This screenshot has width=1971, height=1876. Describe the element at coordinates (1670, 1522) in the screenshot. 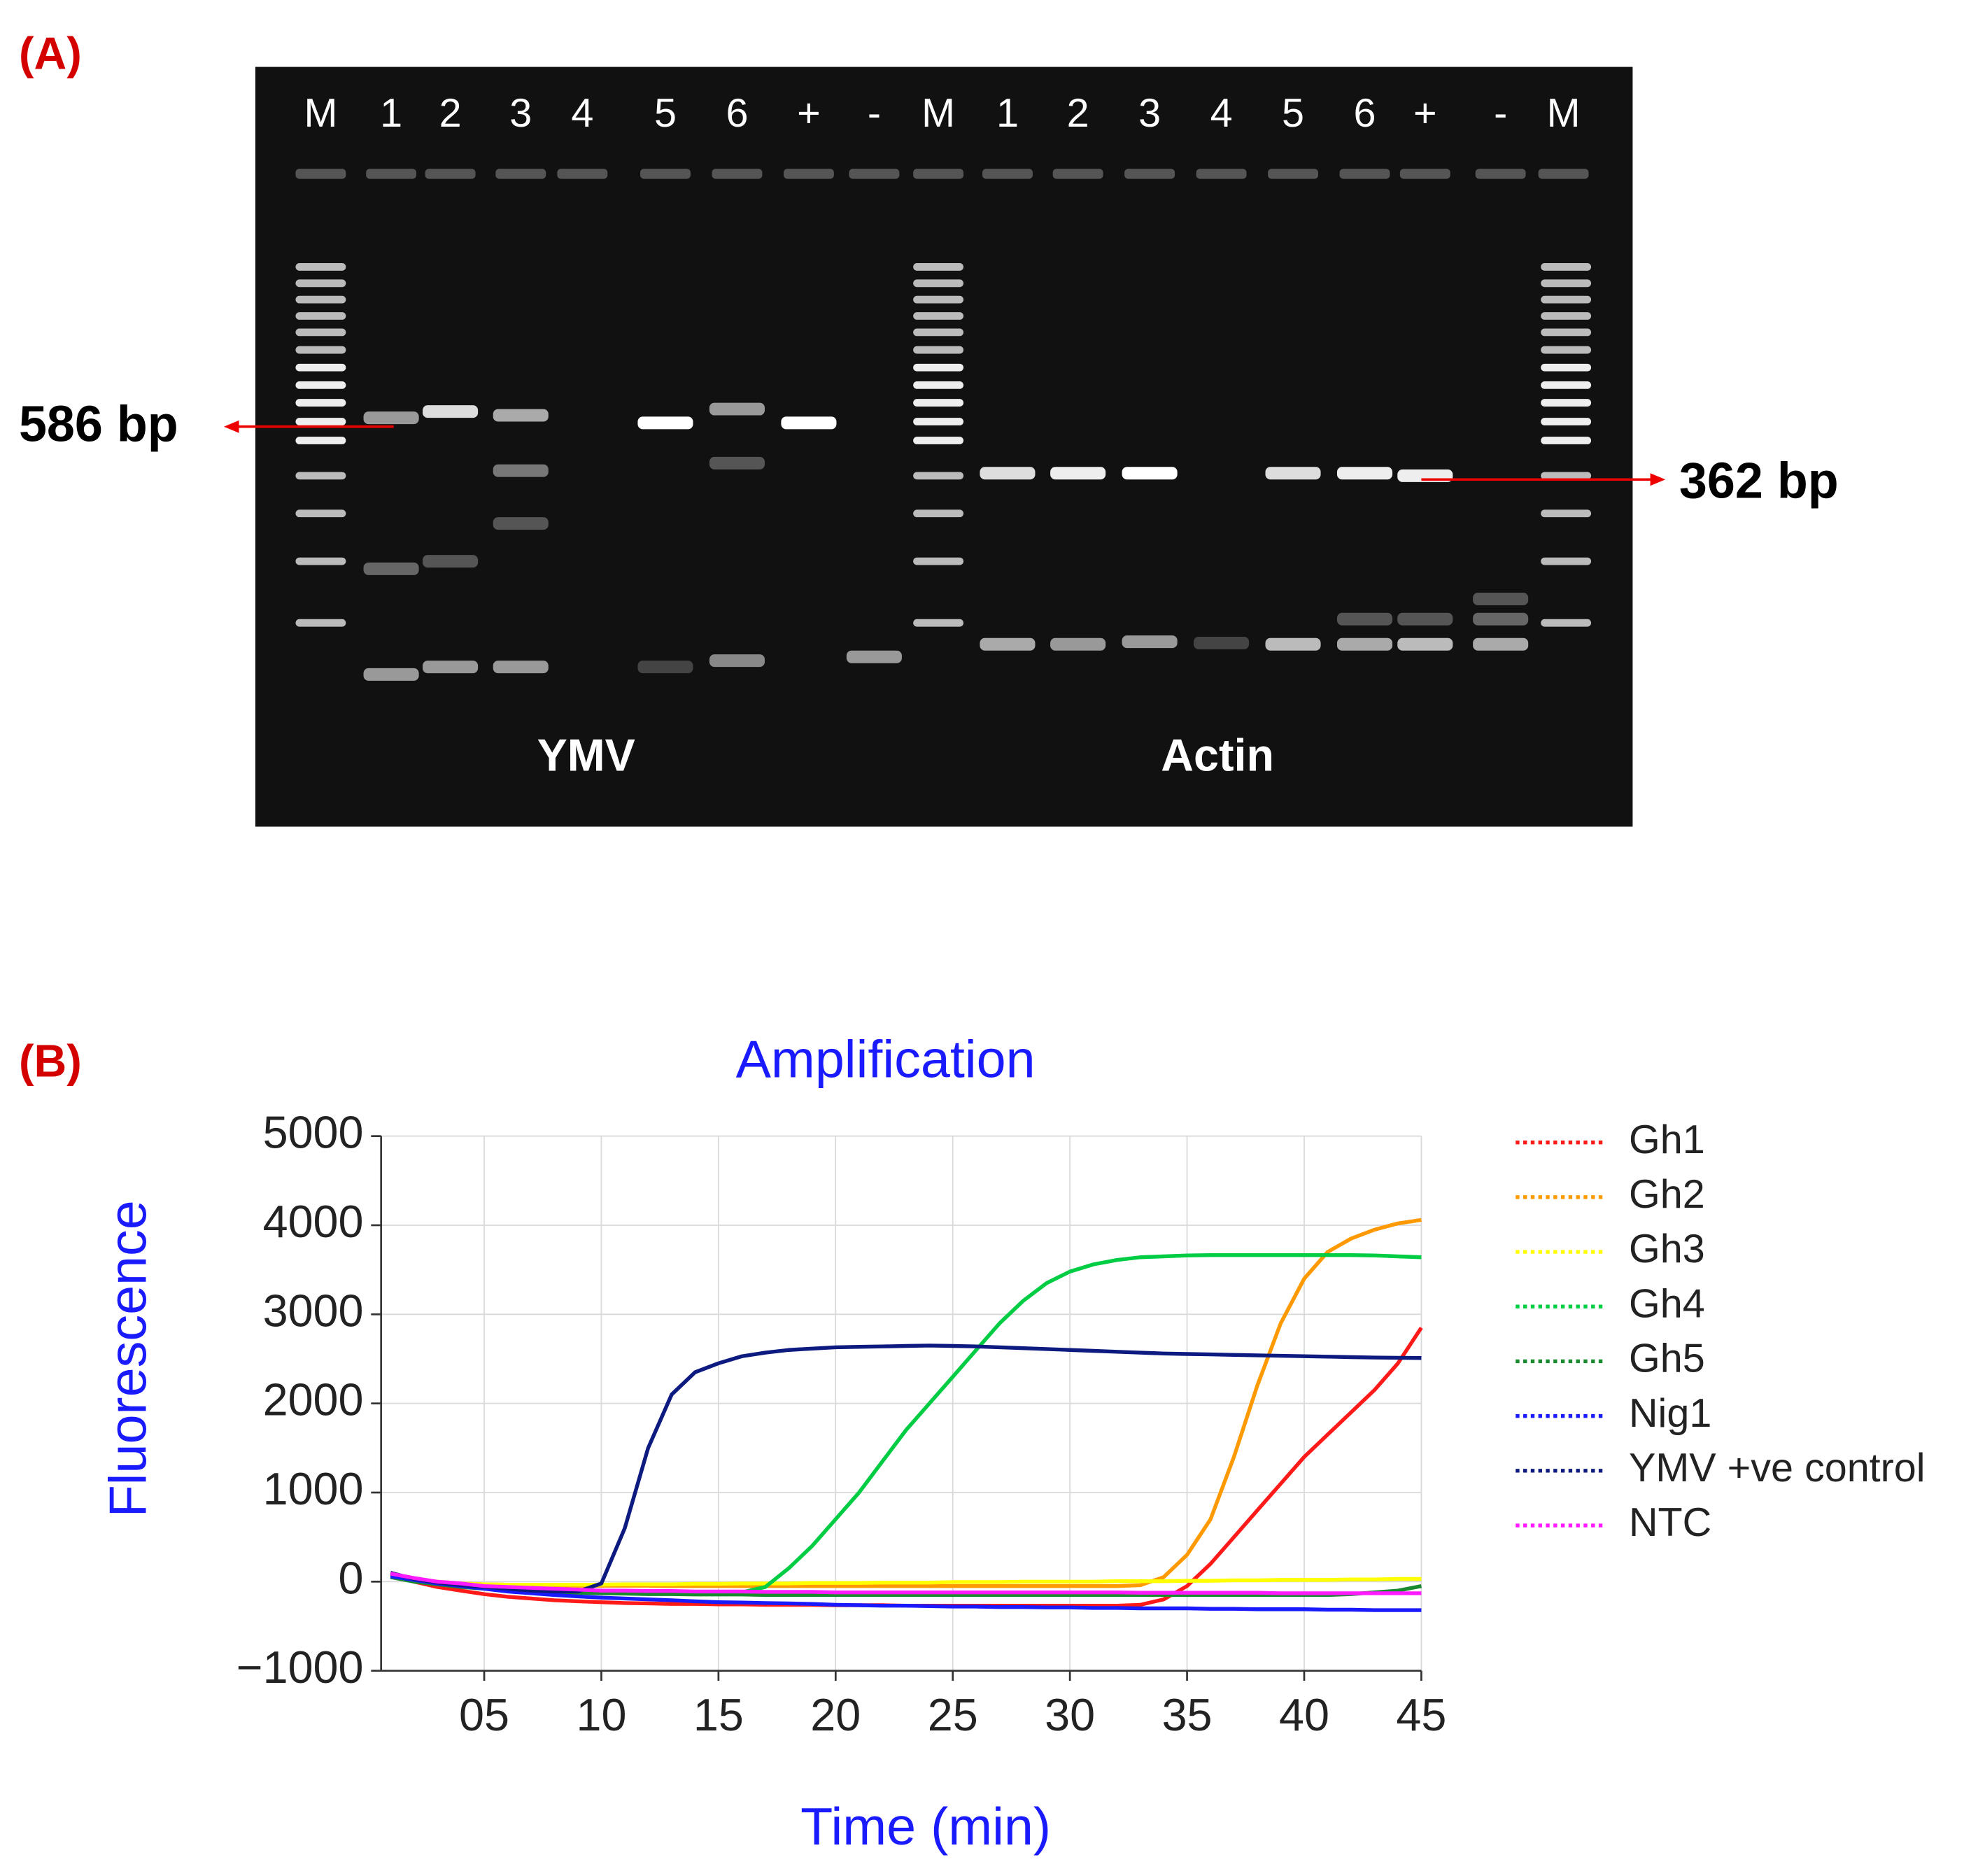

I see `legend-label: NTC` at that location.